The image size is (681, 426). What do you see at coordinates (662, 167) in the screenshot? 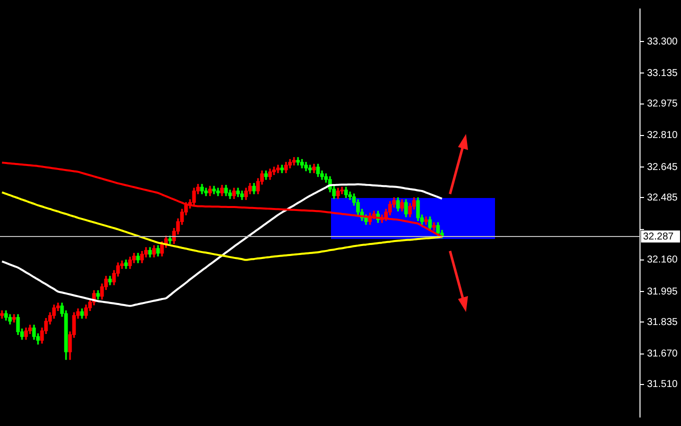
I see `y-tick-label: 32.645` at bounding box center [662, 167].